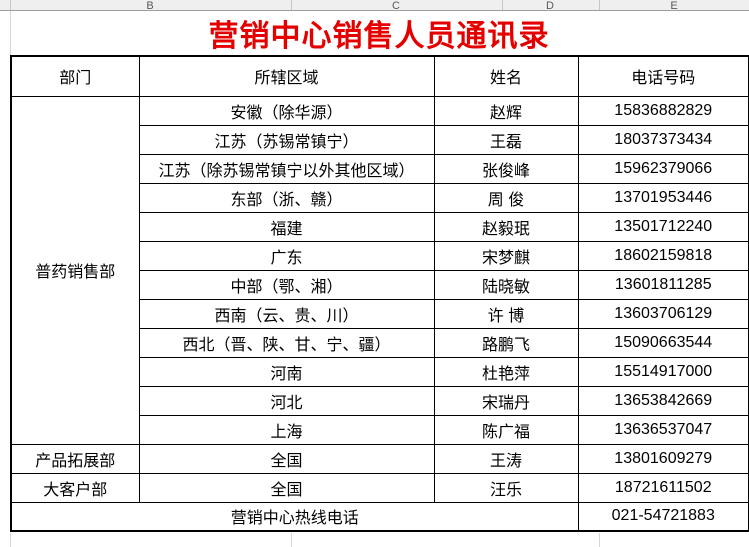 The image size is (749, 547). I want to click on cell-name: 陆晓敏, so click(506, 284).